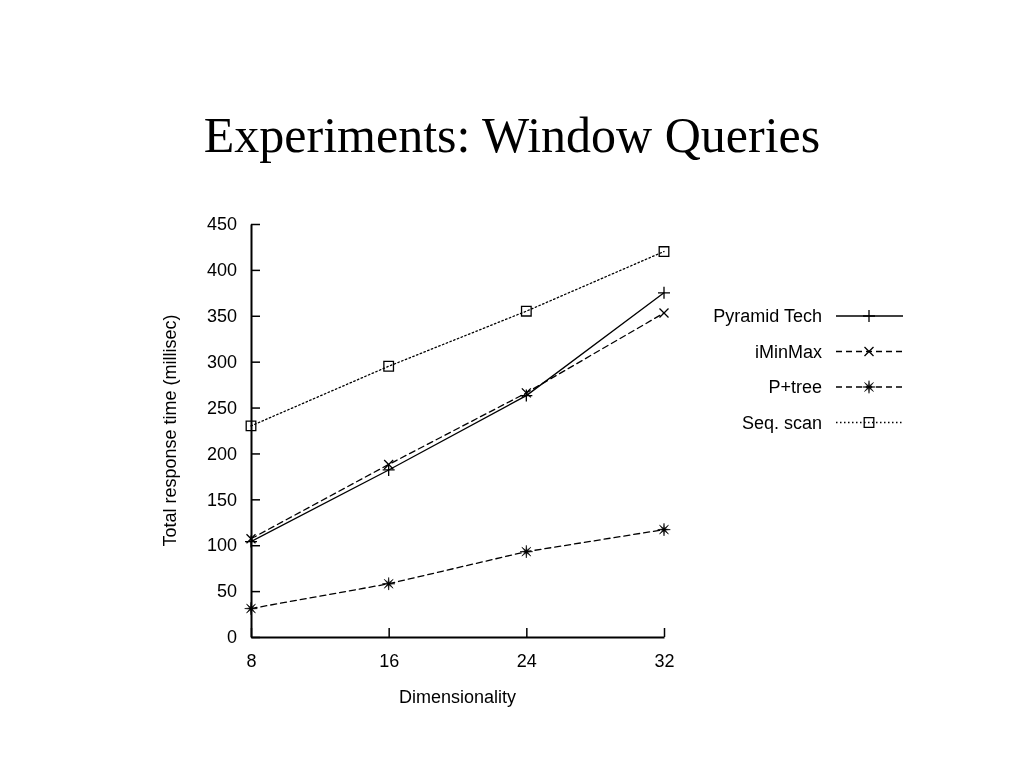 The image size is (1024, 768). I want to click on y-tick-label: 0, so click(231, 637).